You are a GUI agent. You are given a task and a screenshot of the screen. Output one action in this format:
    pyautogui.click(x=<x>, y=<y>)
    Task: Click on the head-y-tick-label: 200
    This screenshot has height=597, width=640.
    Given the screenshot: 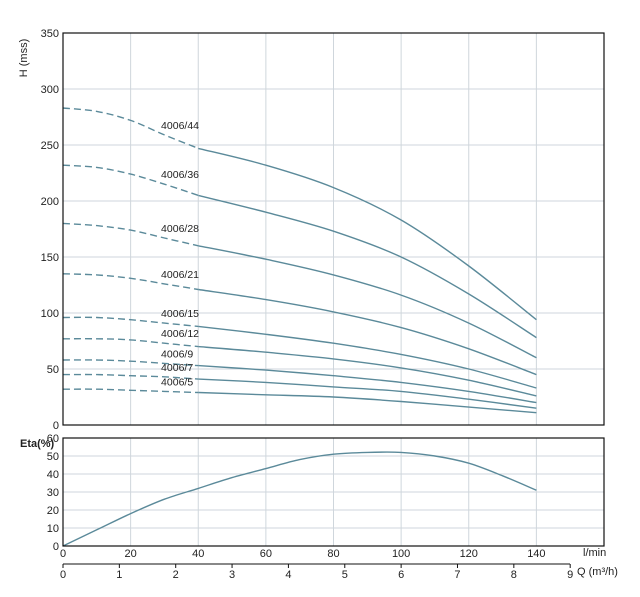 What is the action you would take?
    pyautogui.click(x=50, y=202)
    